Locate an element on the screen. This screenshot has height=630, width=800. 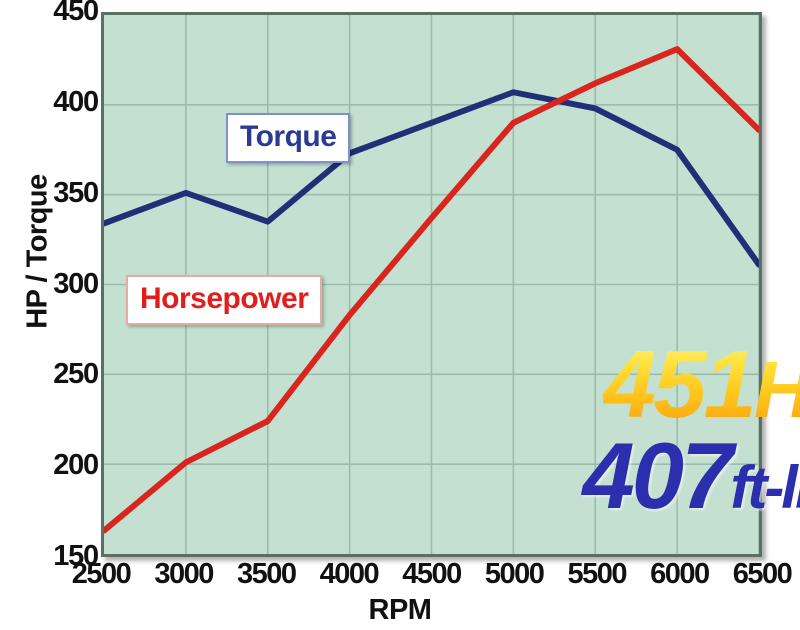
y-tick-350: 350 is located at coordinates (76, 192).